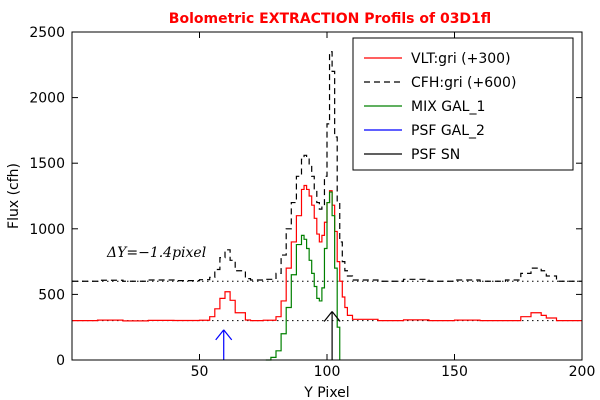 The image size is (600, 400). I want to click on annotations-layer, so click(278, 335).